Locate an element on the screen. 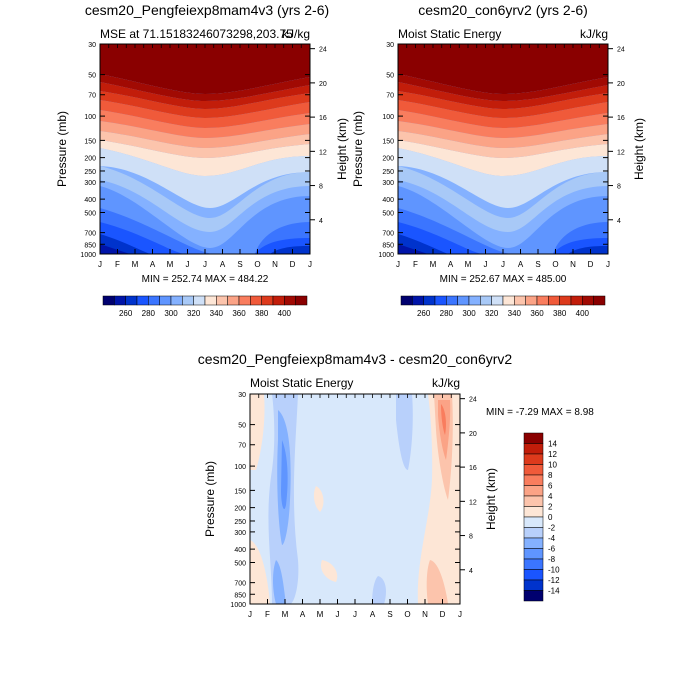 The height and width of the screenshot is (700, 700). panel-3-left-string: Moist Static Energy is located at coordinates (301, 383).